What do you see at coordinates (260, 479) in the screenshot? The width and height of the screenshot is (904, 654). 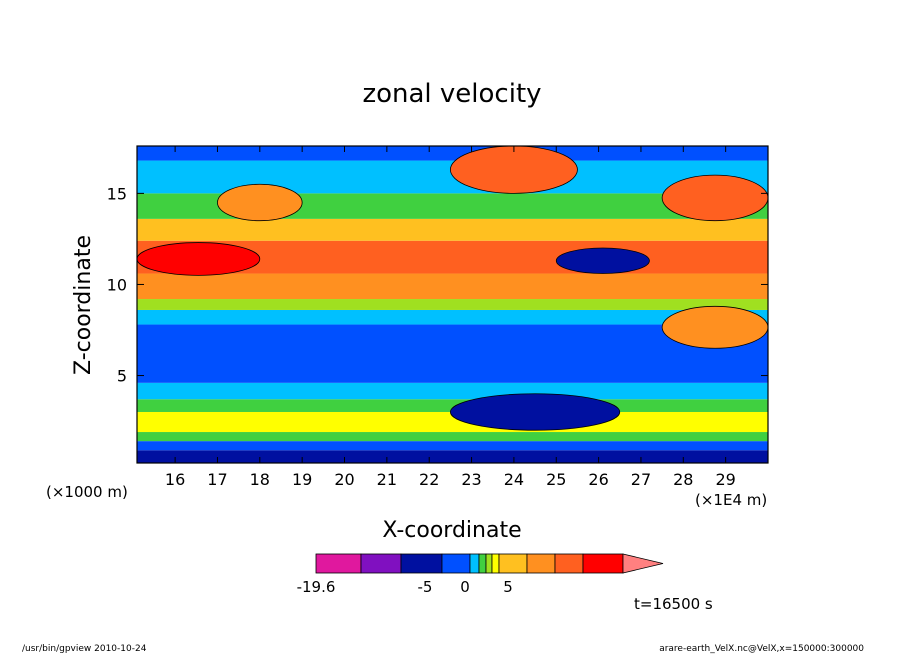 I see `x-tick-label: 18` at bounding box center [260, 479].